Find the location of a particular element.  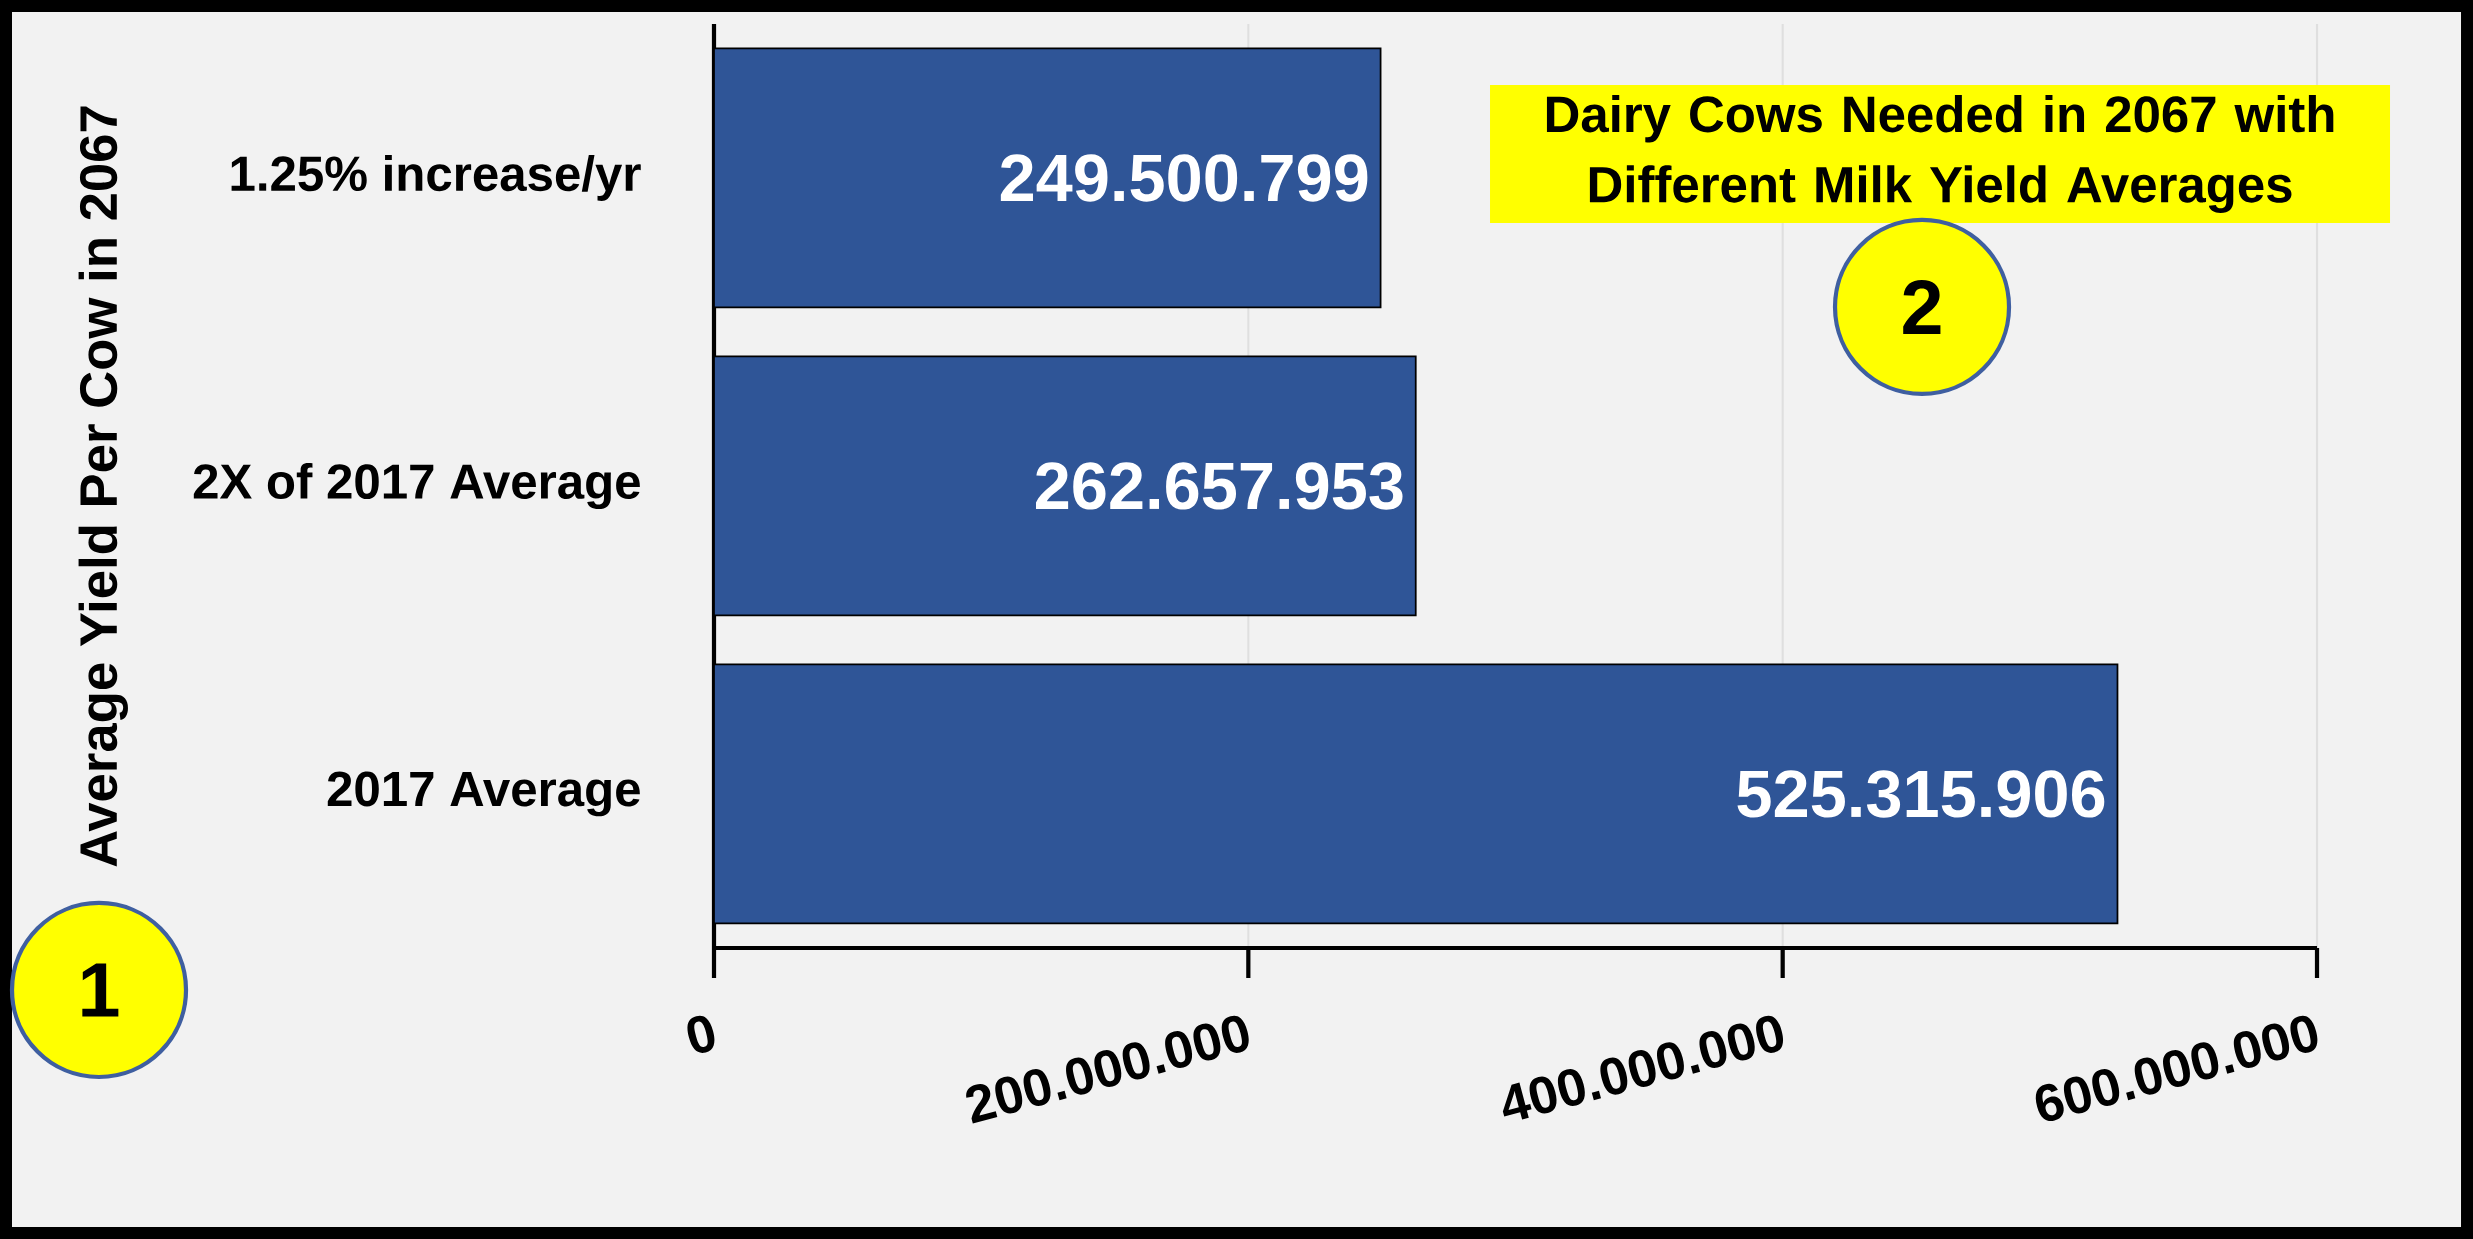

text: Dairy Cows Needed in 2067 with Different Milk Yield Averages is located at coordinates (1940, 153).